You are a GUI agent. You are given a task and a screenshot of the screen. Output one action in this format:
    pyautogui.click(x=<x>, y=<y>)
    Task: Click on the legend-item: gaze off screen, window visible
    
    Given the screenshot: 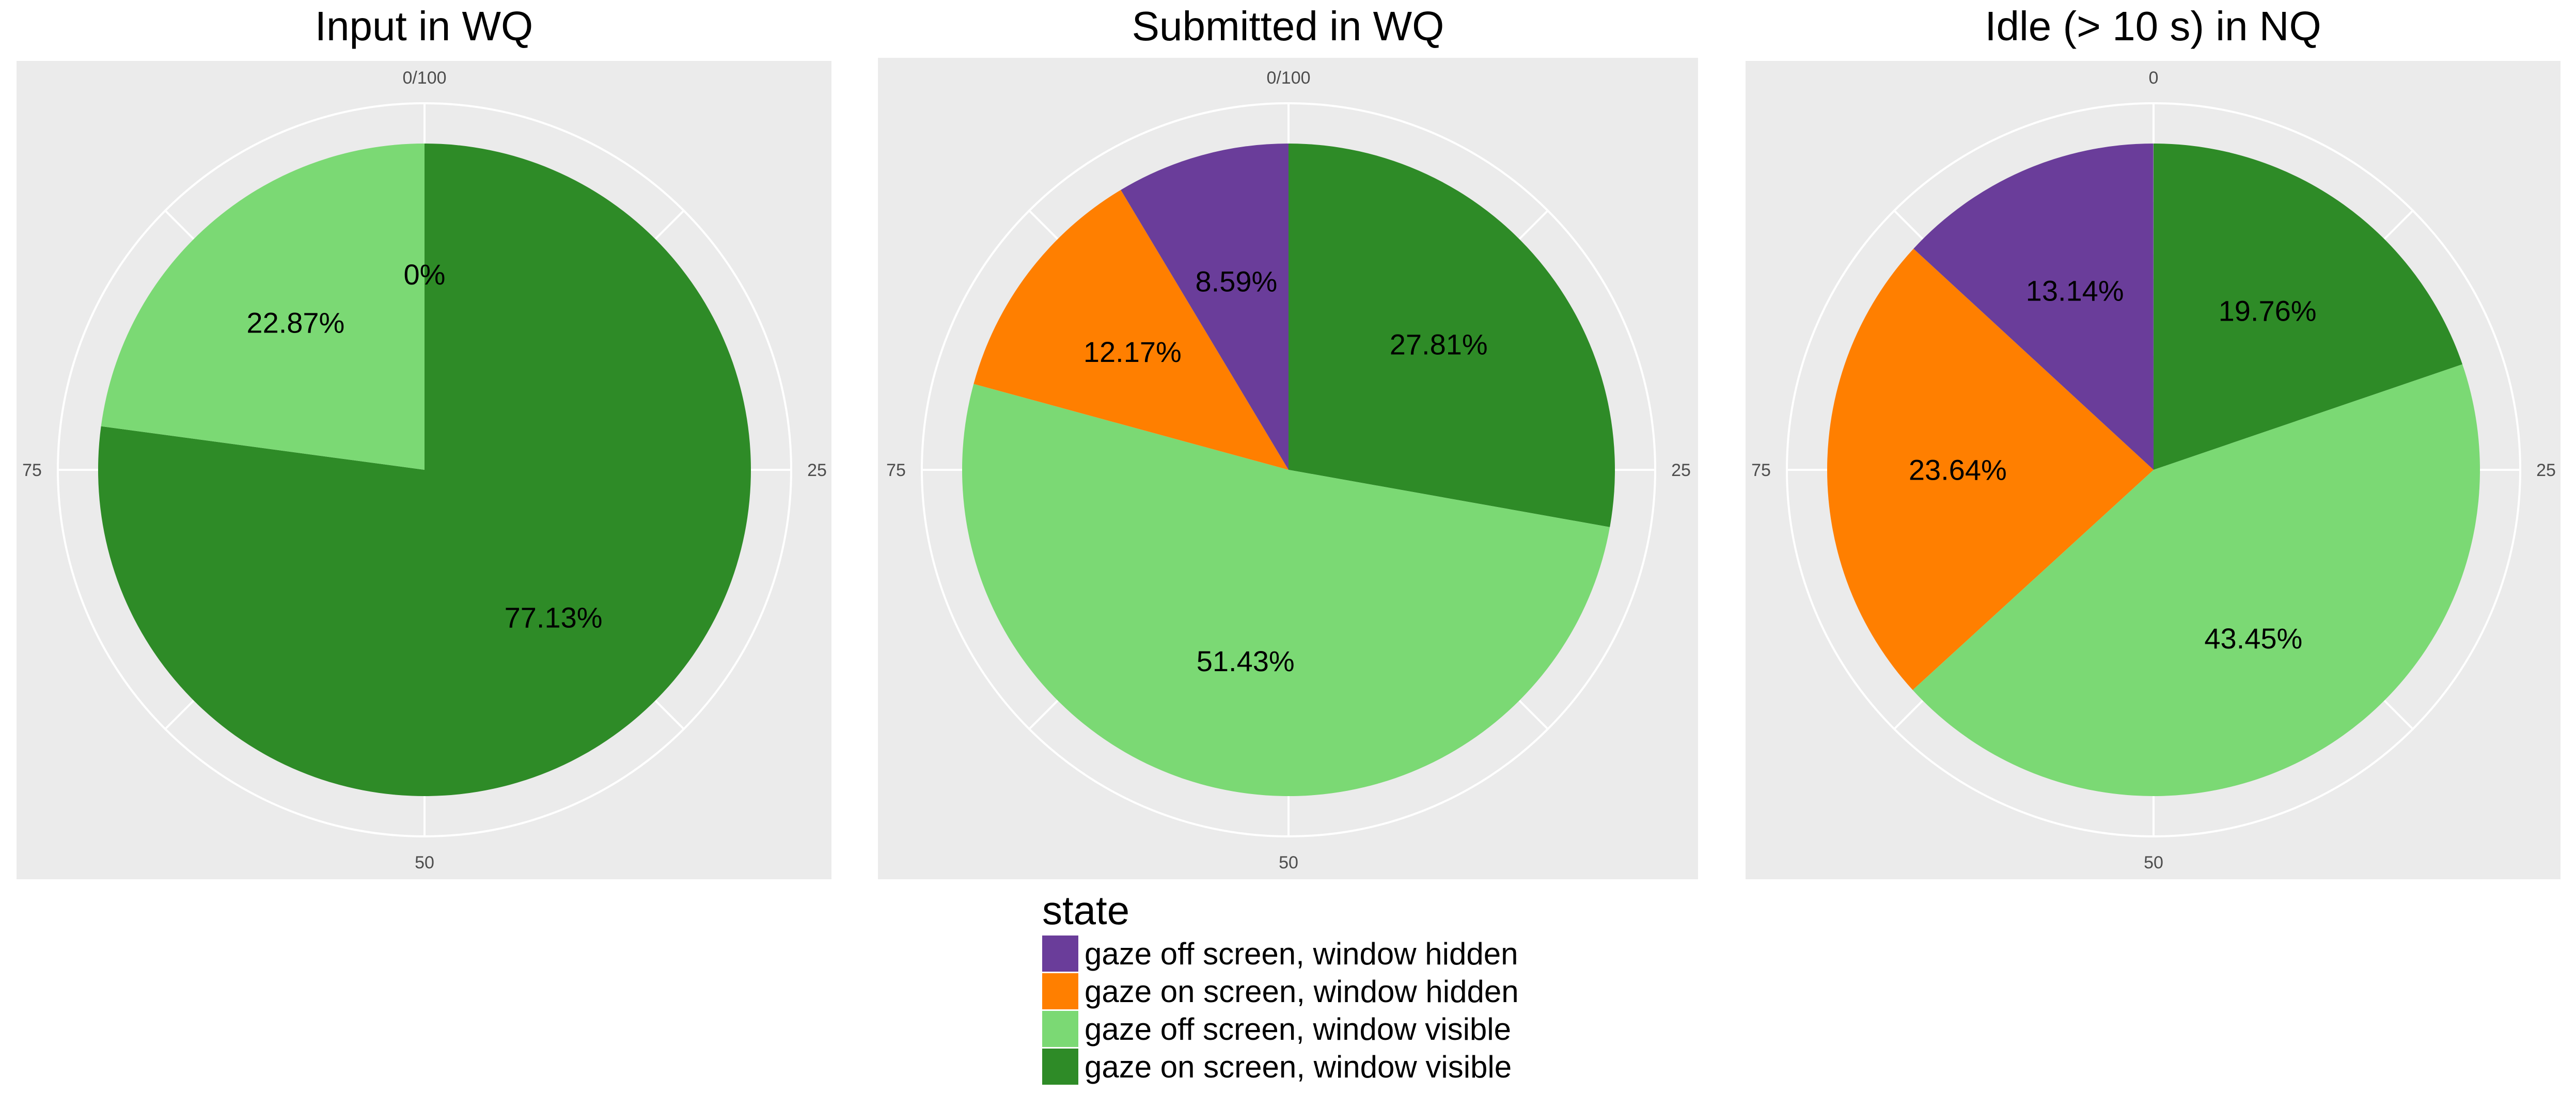 What is the action you would take?
    pyautogui.click(x=1276, y=1029)
    